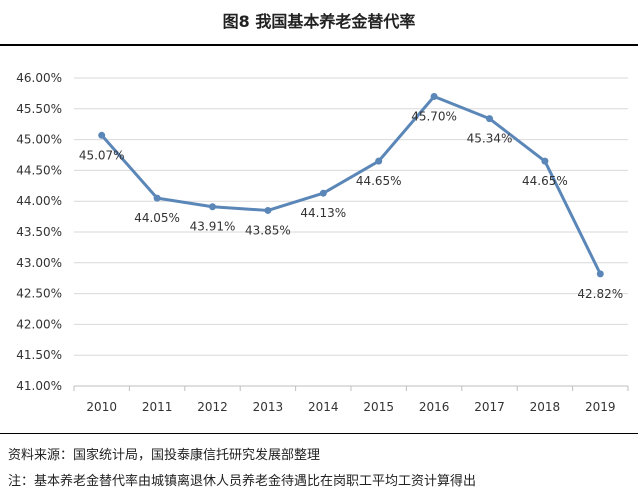 The height and width of the screenshot is (497, 638). What do you see at coordinates (39, 170) in the screenshot?
I see `y-tick-label: 44.50%` at bounding box center [39, 170].